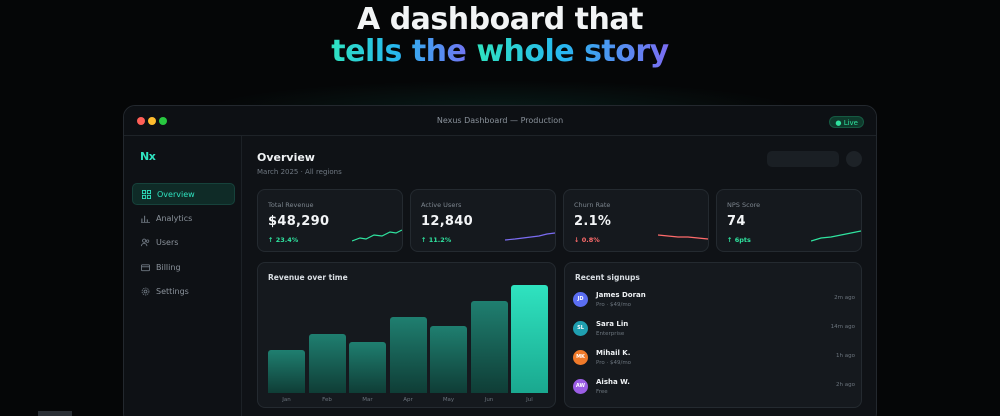 The height and width of the screenshot is (416, 1000). I want to click on avatar, so click(854, 159).